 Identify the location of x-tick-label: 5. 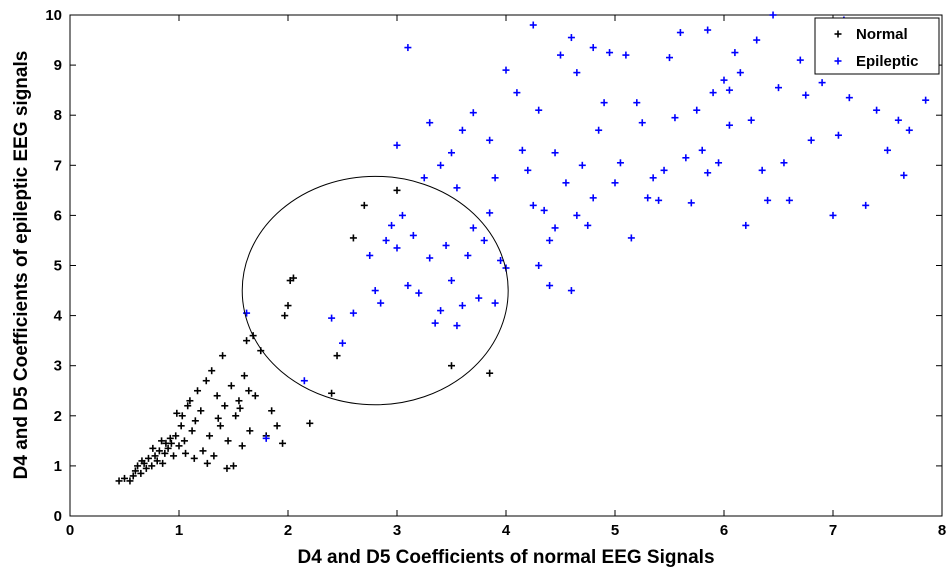
(615, 530).